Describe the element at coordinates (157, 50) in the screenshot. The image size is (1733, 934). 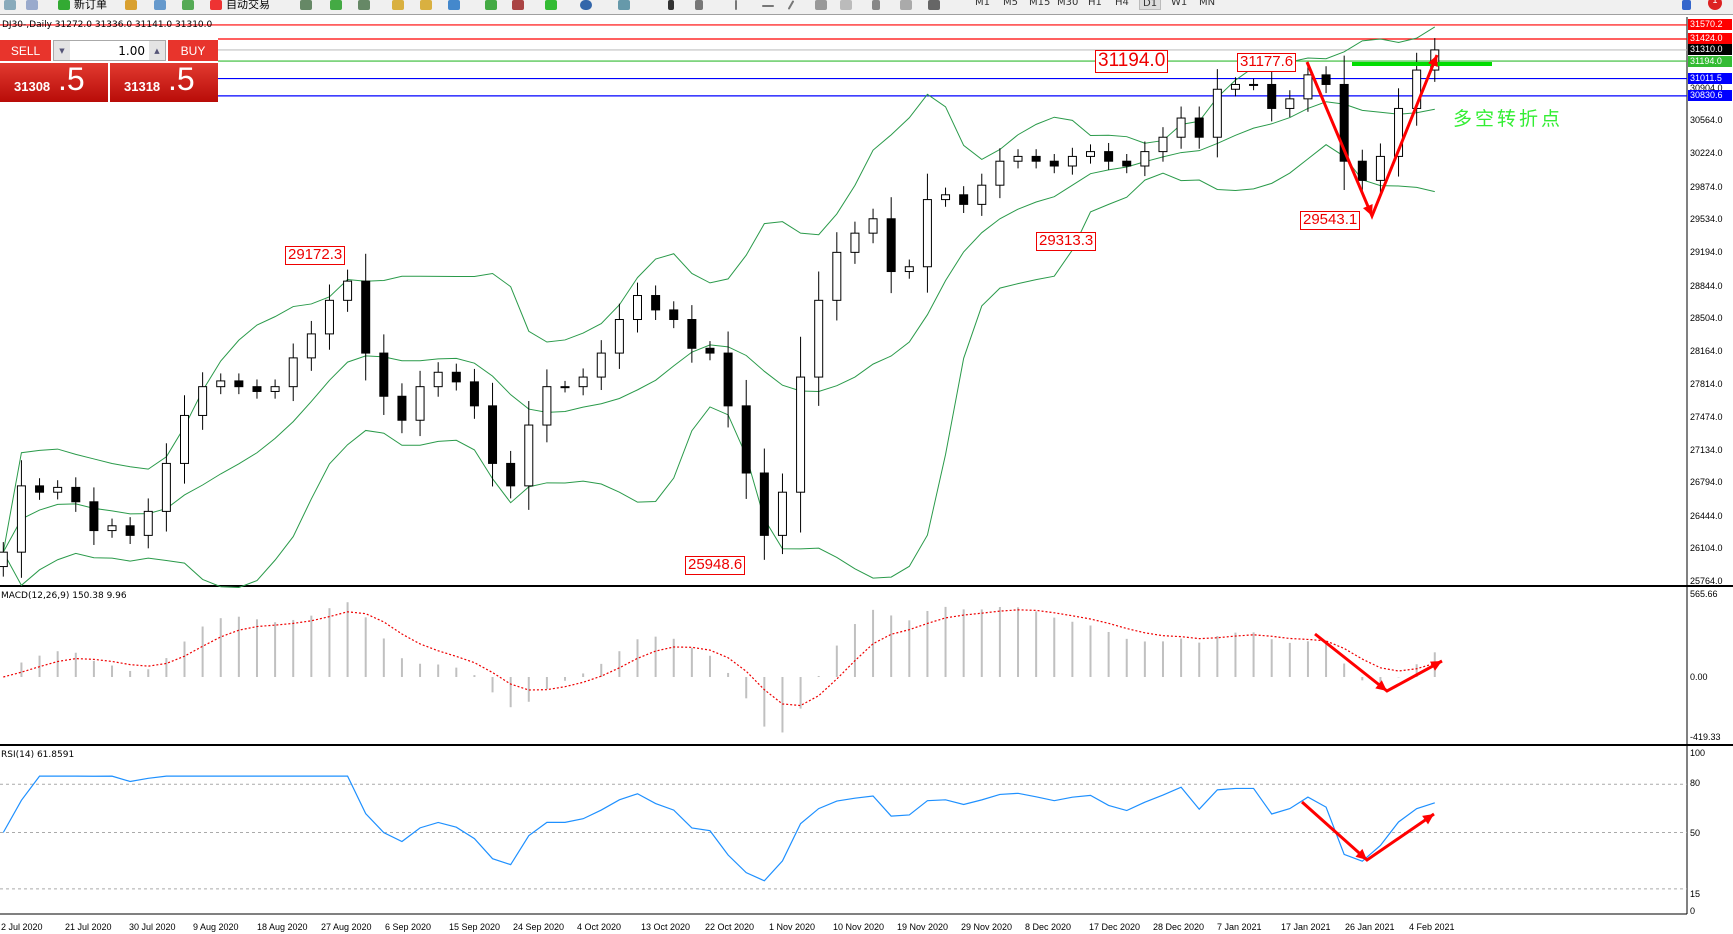
I see `lot-increase-button: ▲` at that location.